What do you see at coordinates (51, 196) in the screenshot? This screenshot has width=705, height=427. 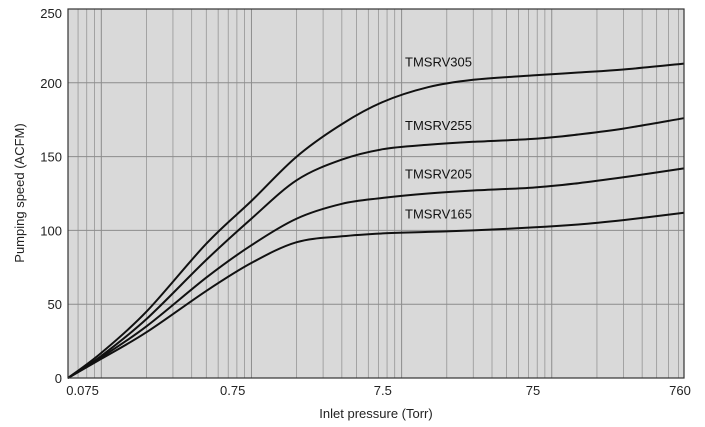 I see `y-tick-labels: 0 50 100 150 200 250` at bounding box center [51, 196].